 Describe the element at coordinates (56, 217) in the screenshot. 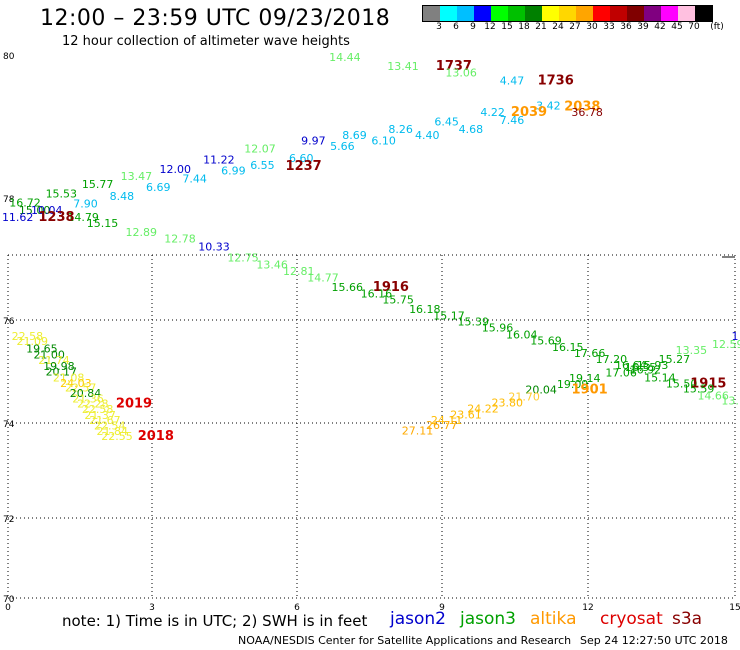

I see `pass-time-label: 1238` at that location.